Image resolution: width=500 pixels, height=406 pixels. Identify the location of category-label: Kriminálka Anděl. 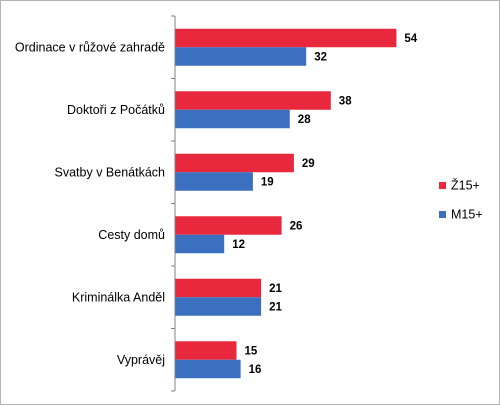
(118, 297).